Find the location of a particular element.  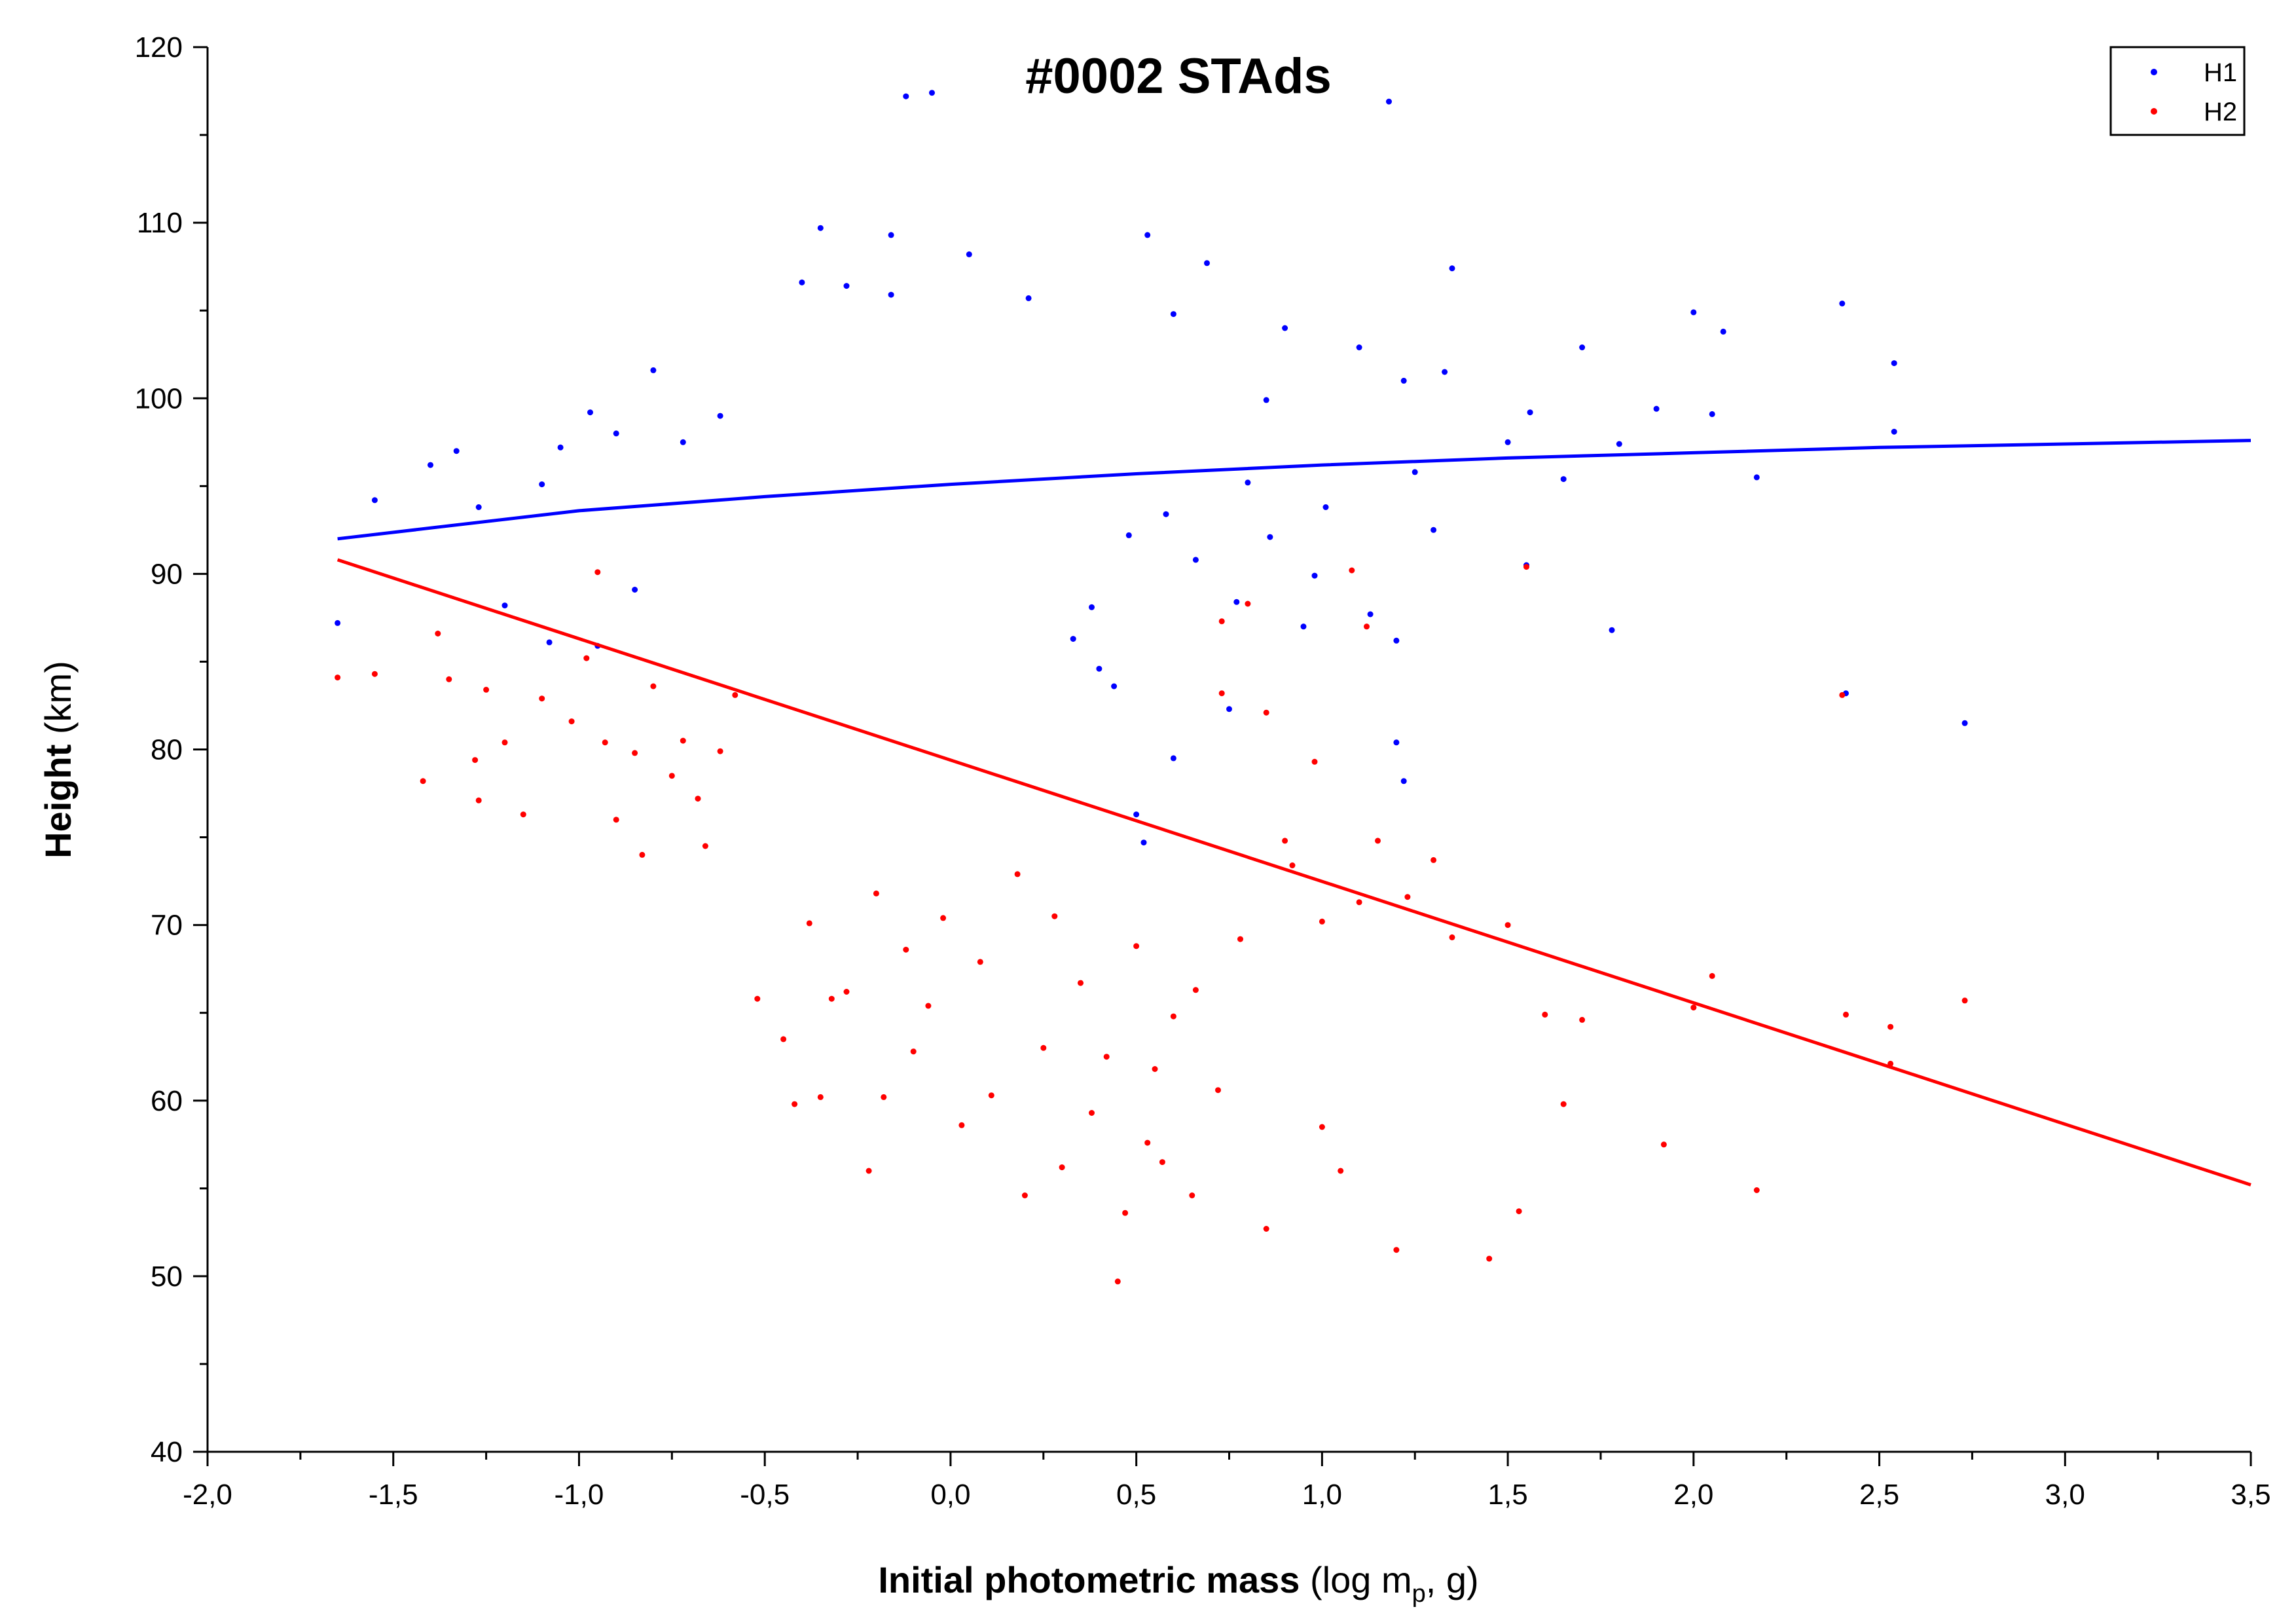

y-tick-label: 120 is located at coordinates (159, 47).